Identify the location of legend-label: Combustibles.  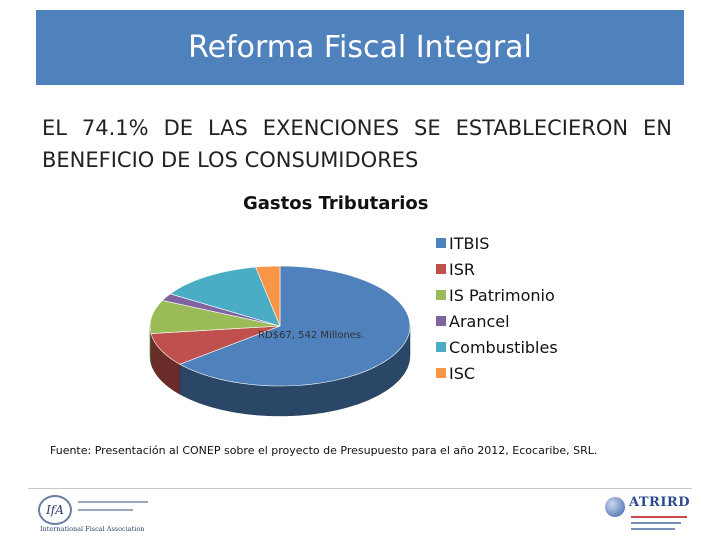
(503, 347).